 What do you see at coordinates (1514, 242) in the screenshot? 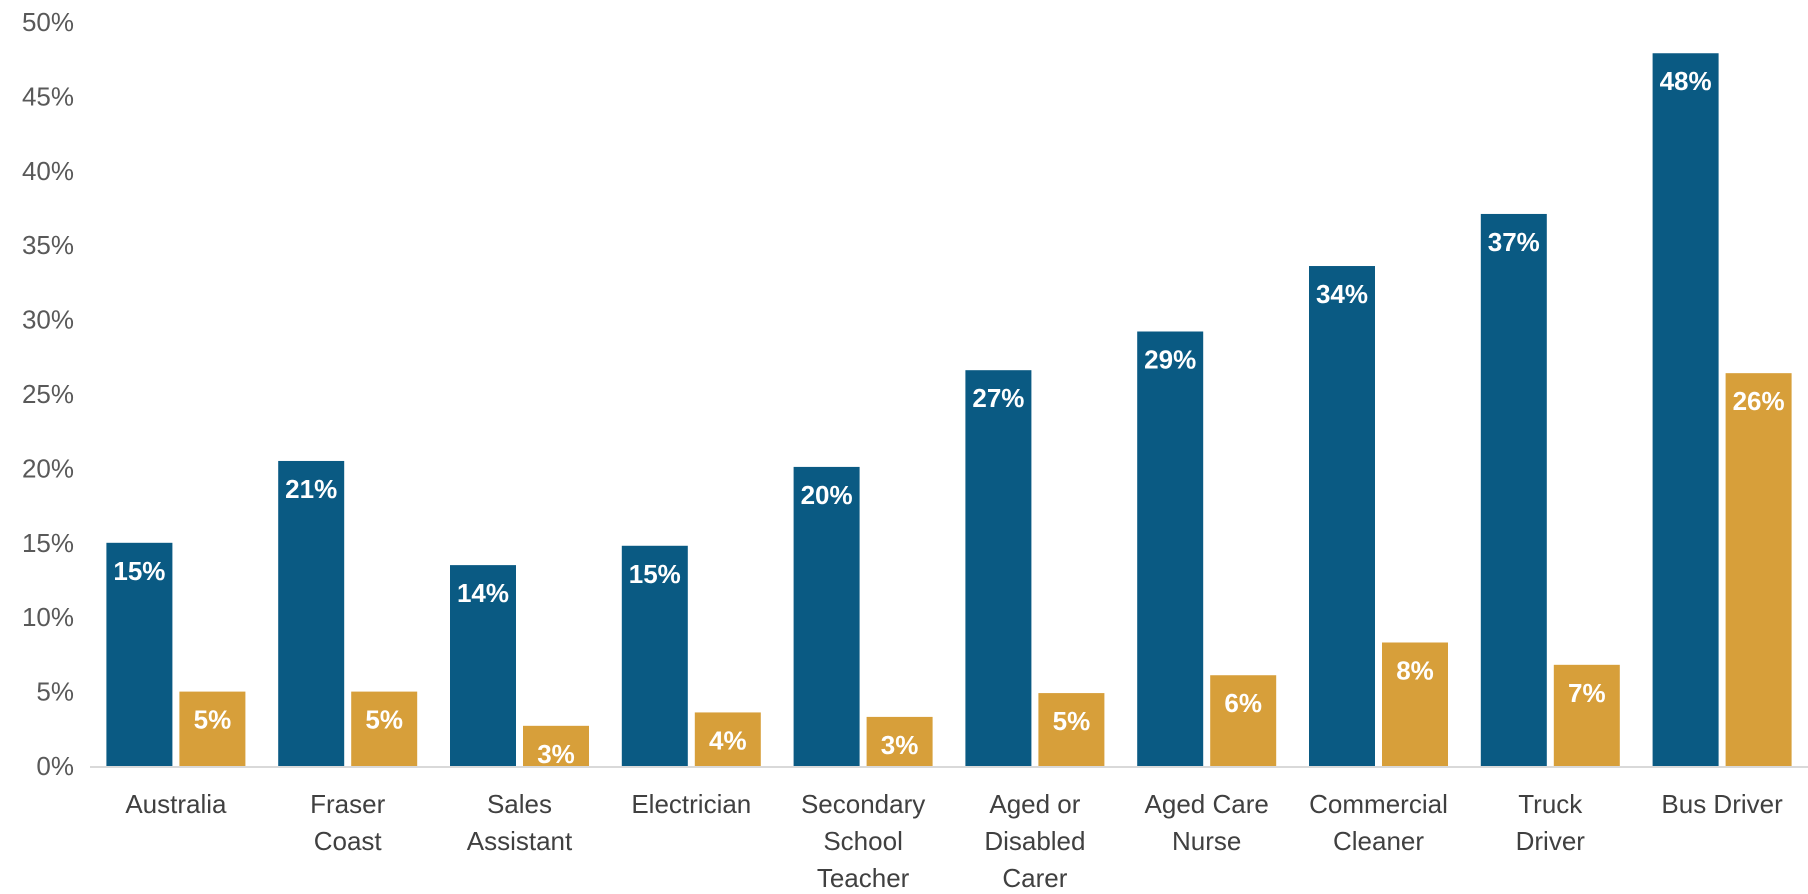
I see `data-label: 37%` at bounding box center [1514, 242].